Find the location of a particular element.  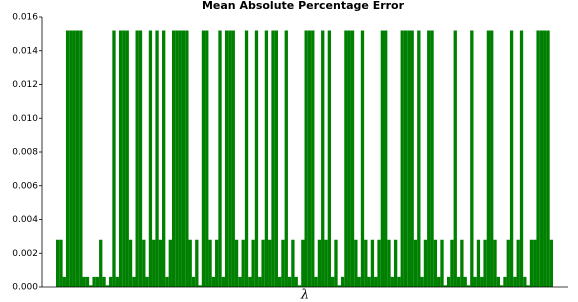

y-tick-label: 0.012 is located at coordinates (25, 85).